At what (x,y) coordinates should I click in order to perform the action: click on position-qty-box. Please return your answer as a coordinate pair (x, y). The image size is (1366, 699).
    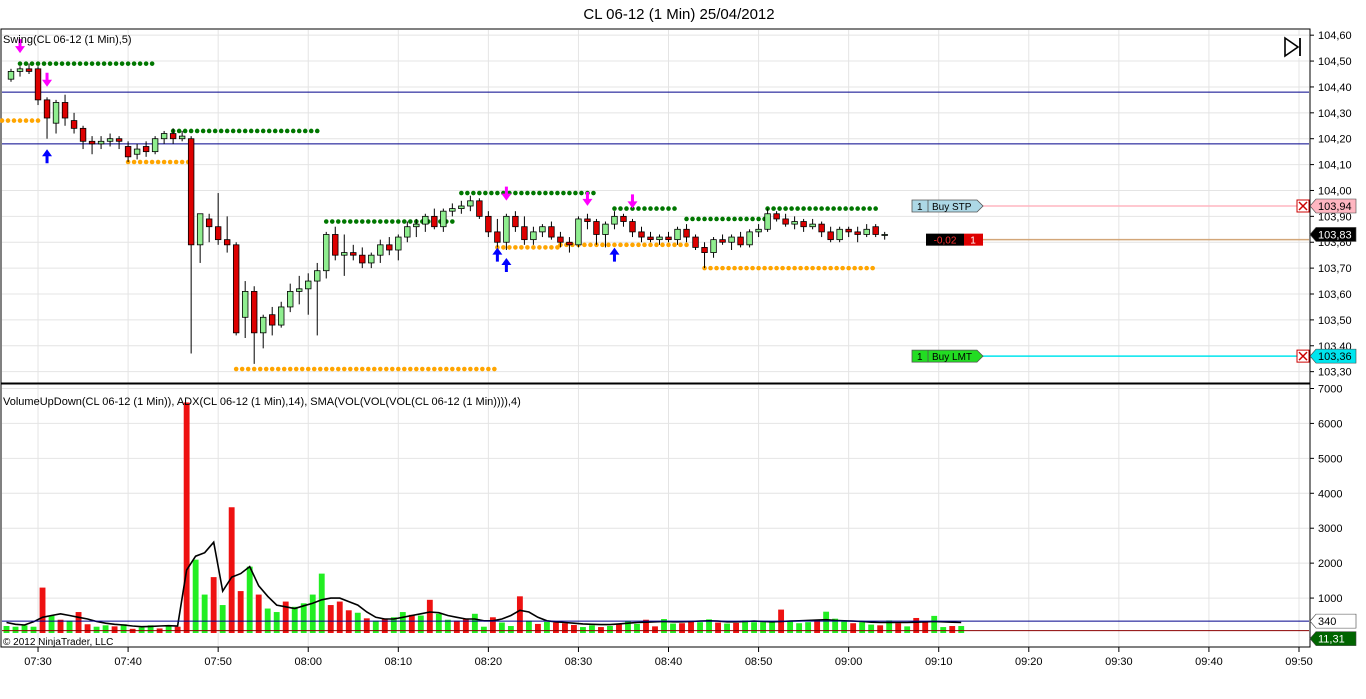
    Looking at the image, I should click on (973, 239).